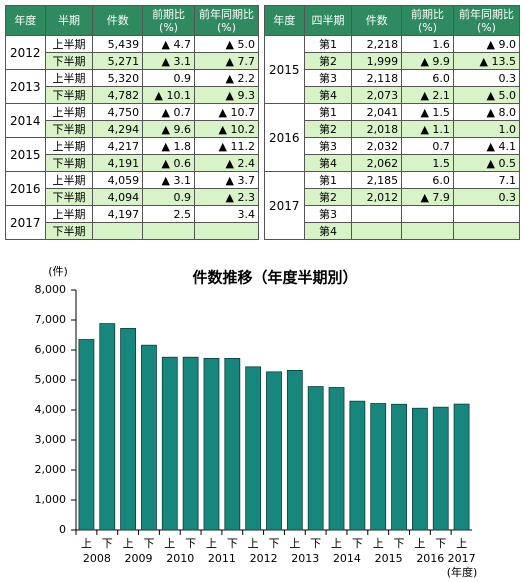 Image resolution: width=526 pixels, height=582 pixels. Describe the element at coordinates (226, 44) in the screenshot. I see `cell: ▲ 5.0` at that location.